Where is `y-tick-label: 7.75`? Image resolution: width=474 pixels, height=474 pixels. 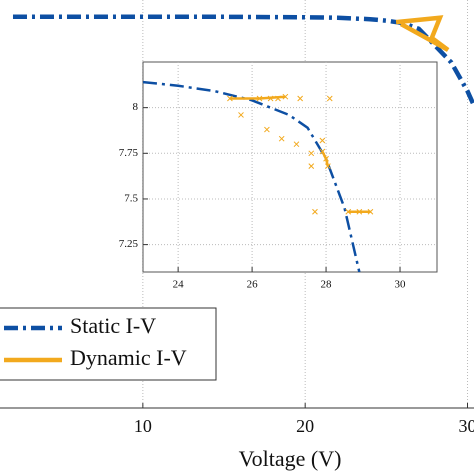
y-tick-label: 7.75 is located at coordinates (129, 153).